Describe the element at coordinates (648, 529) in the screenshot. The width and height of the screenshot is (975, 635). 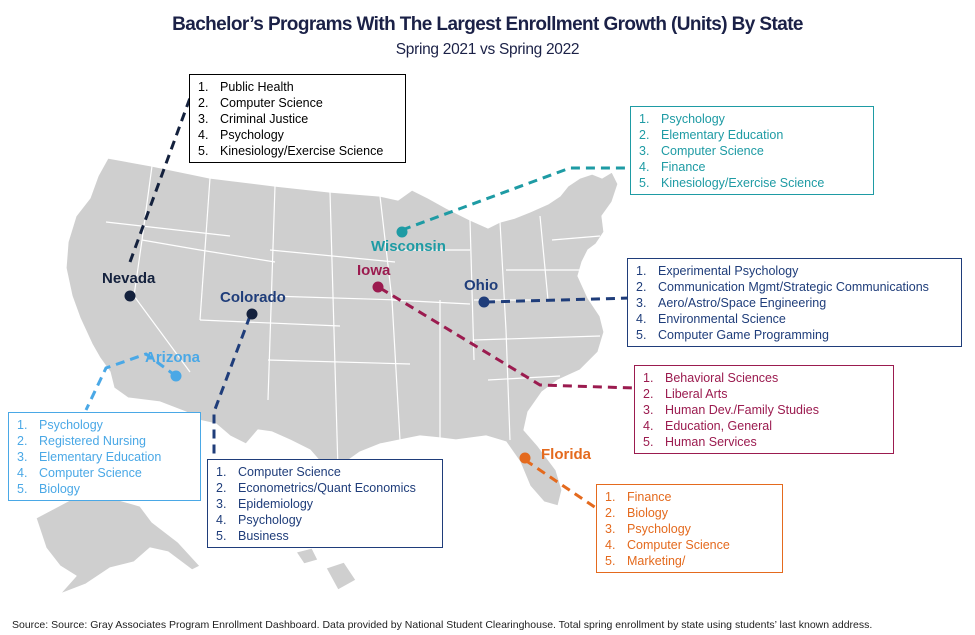
I see `list-item: 3. Psychology` at that location.